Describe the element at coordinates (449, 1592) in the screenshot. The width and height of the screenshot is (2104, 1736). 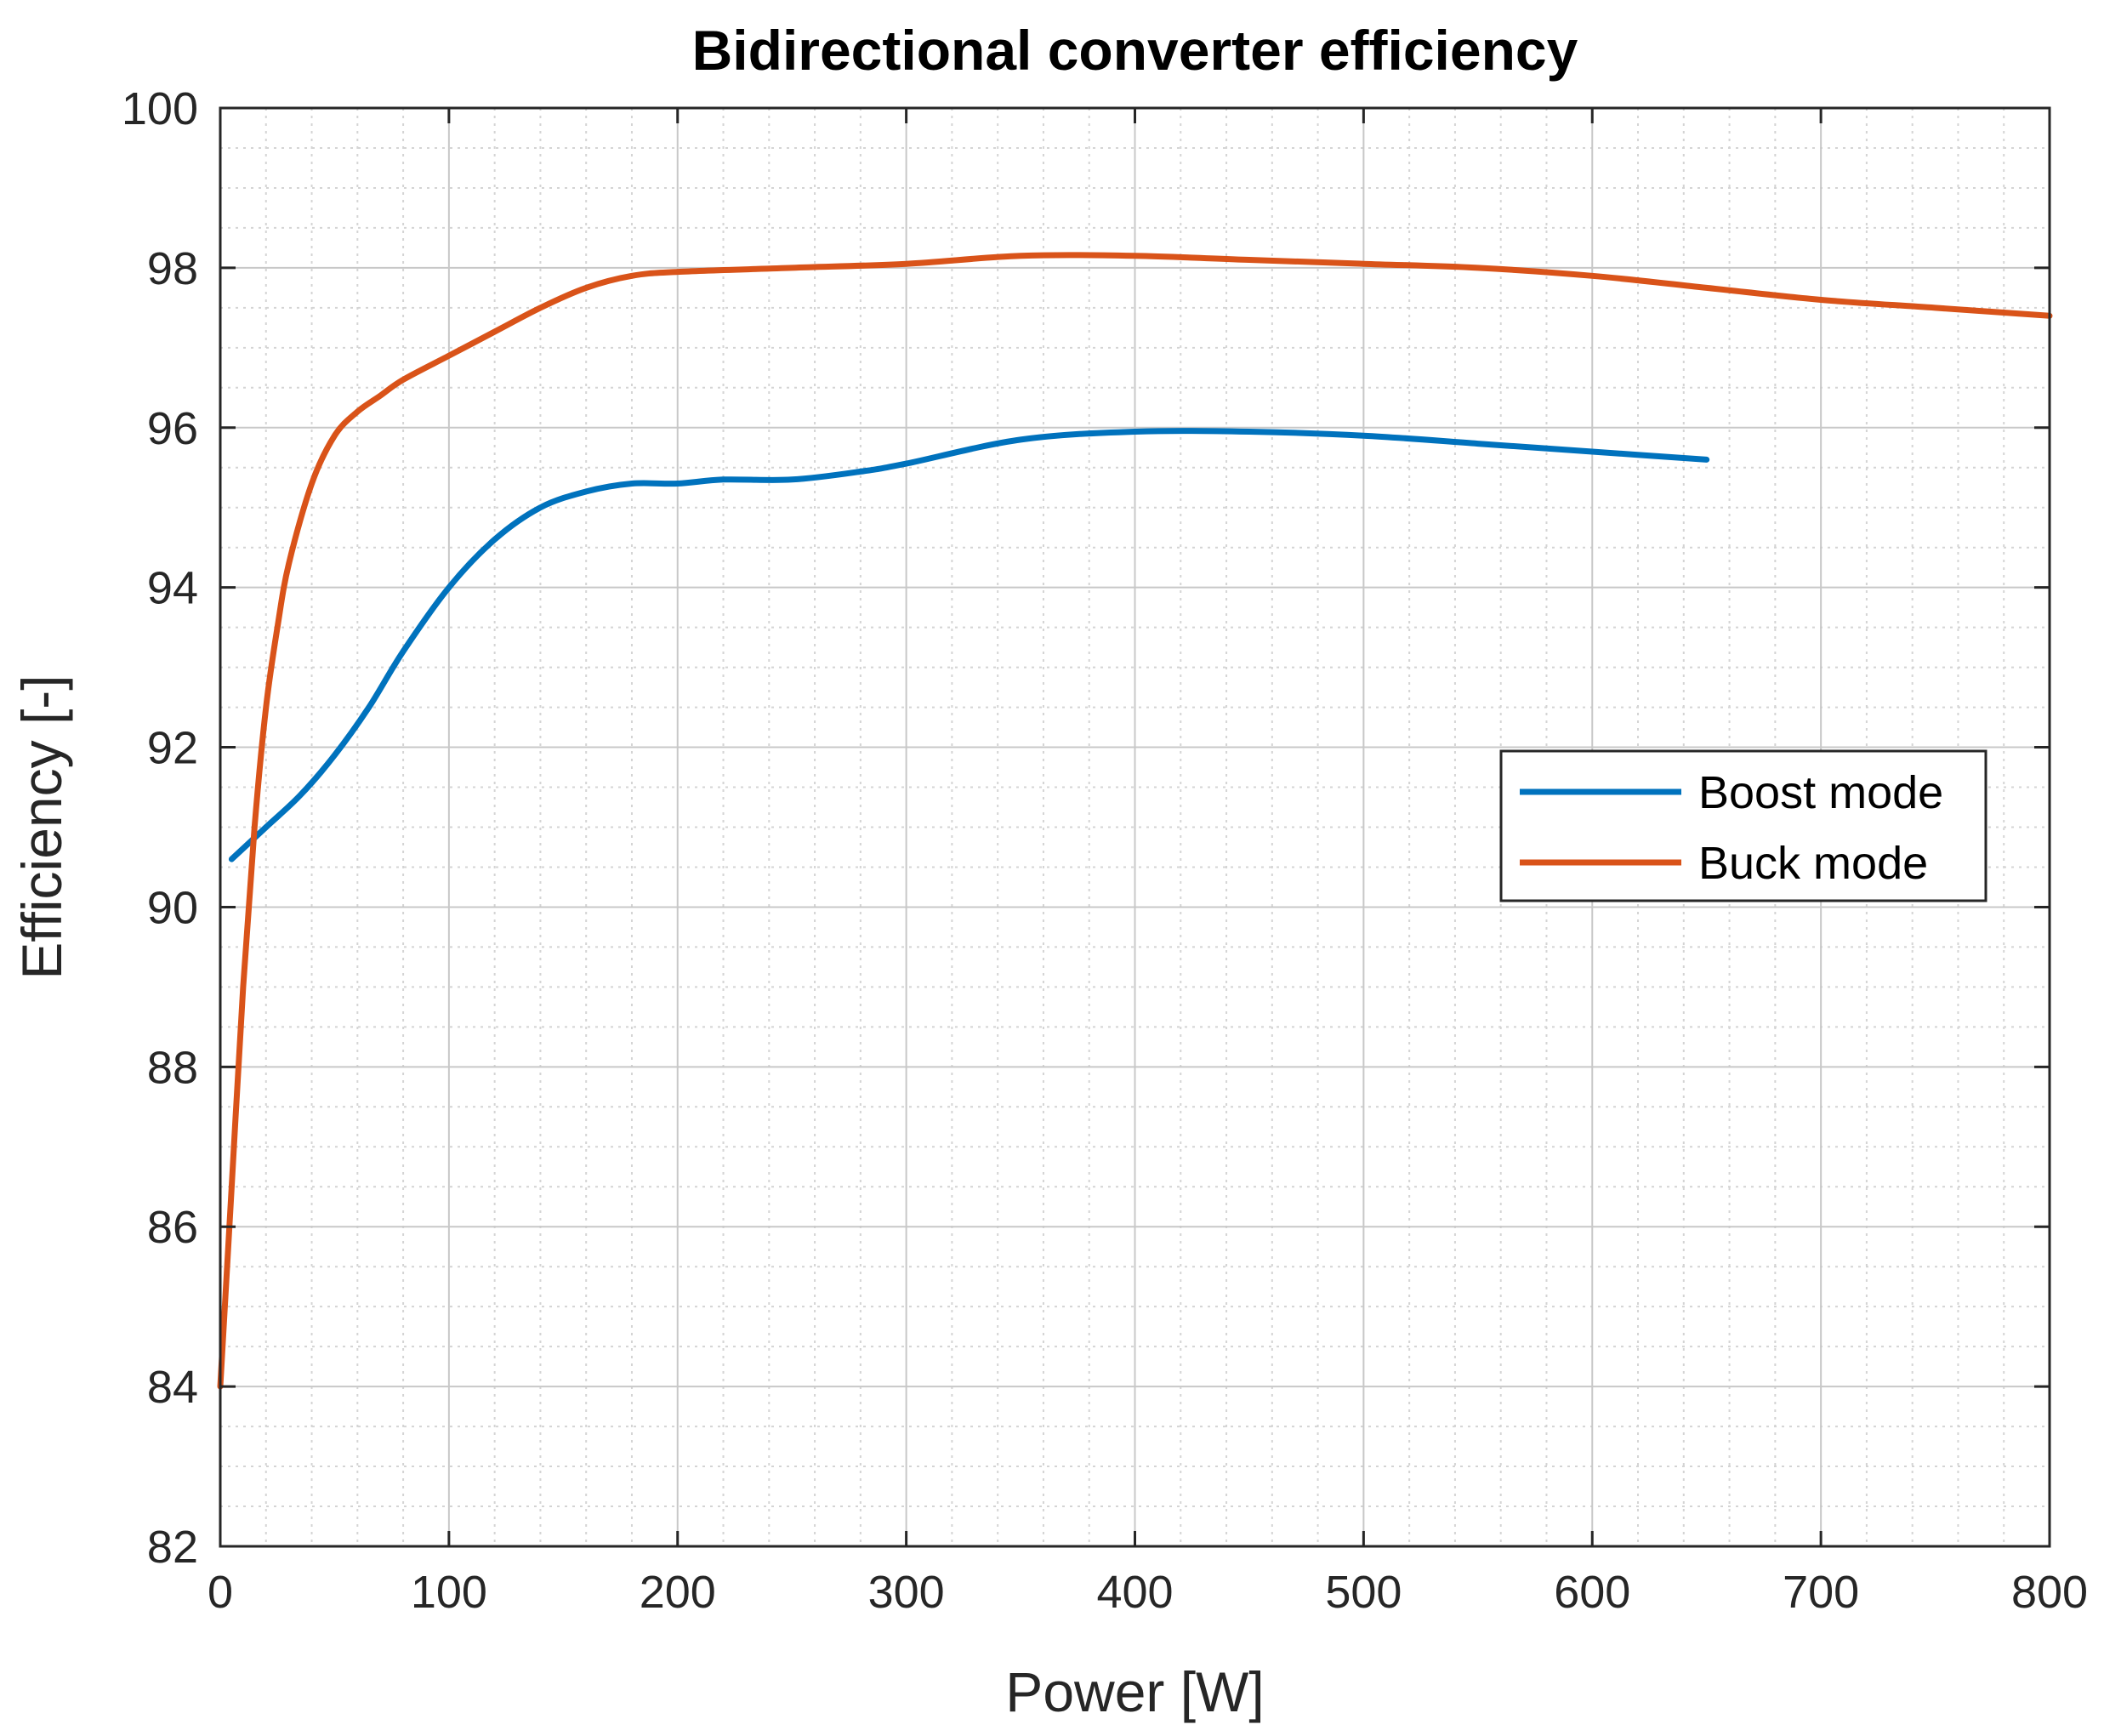
I see `x-tick-label: 100` at that location.